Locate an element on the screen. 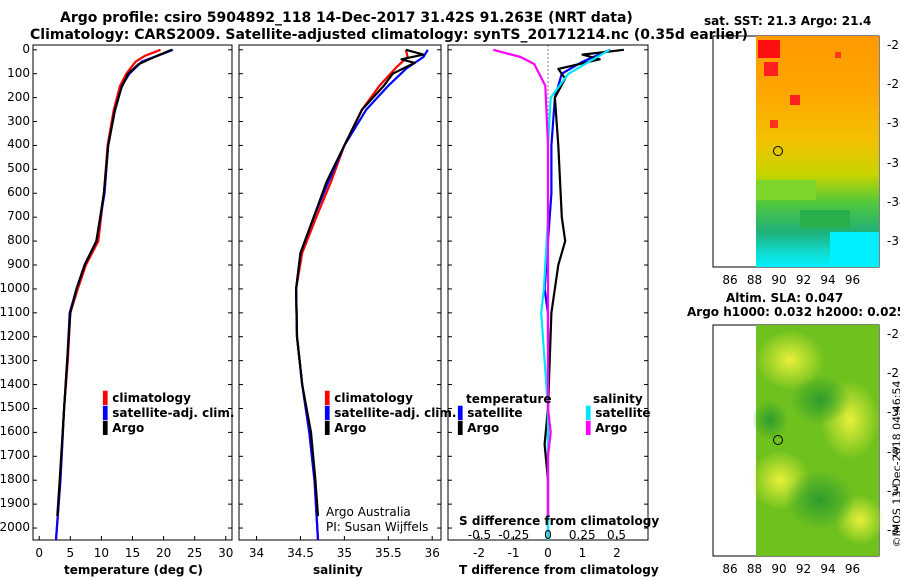 The image size is (900, 580). depth-tick-label: 1000 is located at coordinates (15, 287).